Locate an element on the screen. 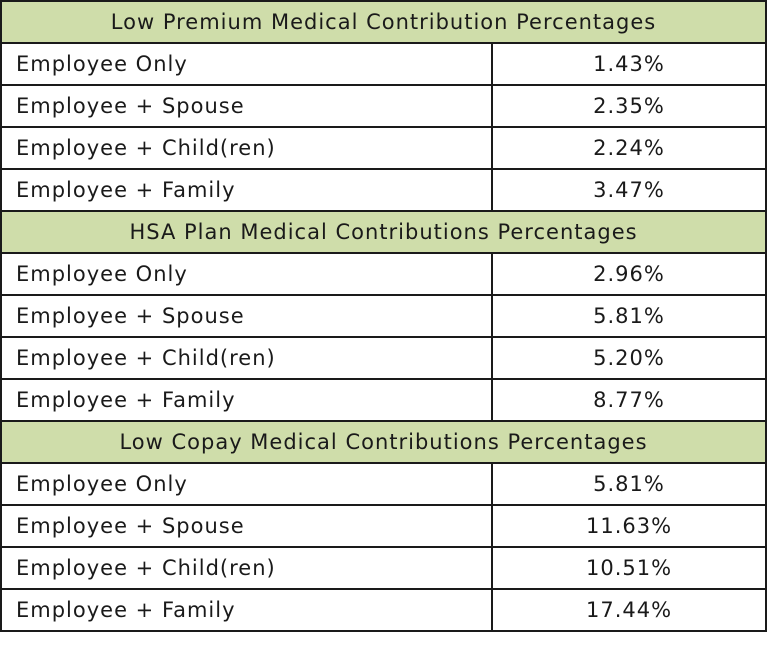 The width and height of the screenshot is (768, 665). table-row: Employee + Spouse 2.35% is located at coordinates (384, 106).